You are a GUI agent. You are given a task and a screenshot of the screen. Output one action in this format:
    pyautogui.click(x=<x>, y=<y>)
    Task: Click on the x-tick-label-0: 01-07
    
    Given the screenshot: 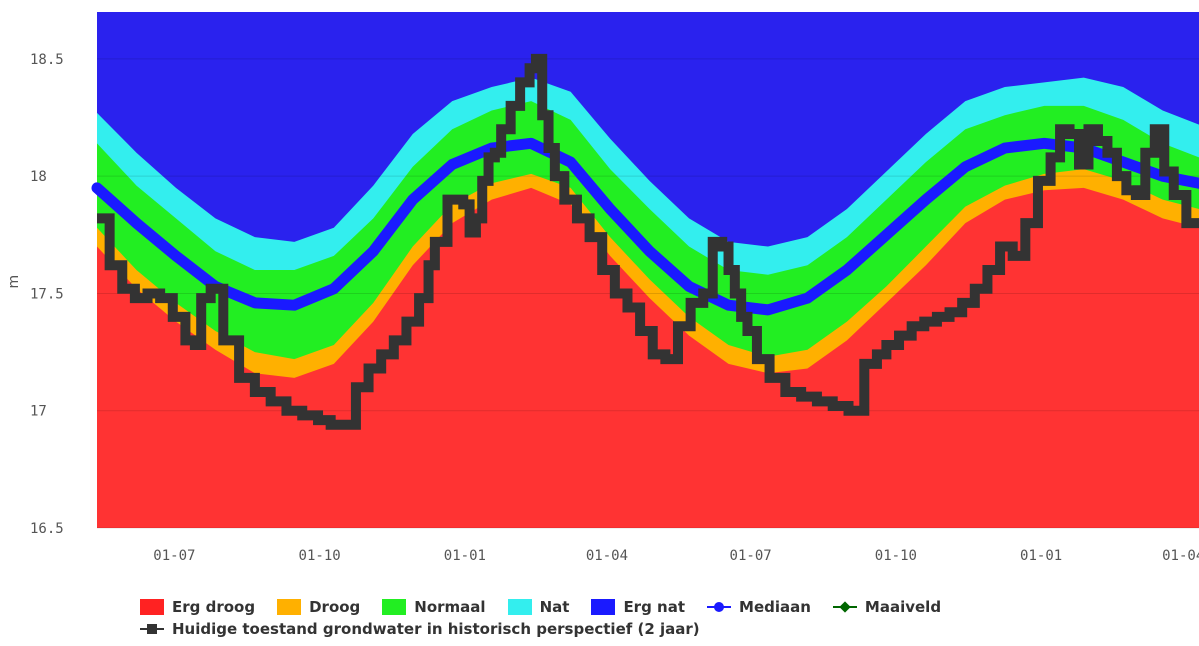 What is the action you would take?
    pyautogui.click(x=174, y=556)
    